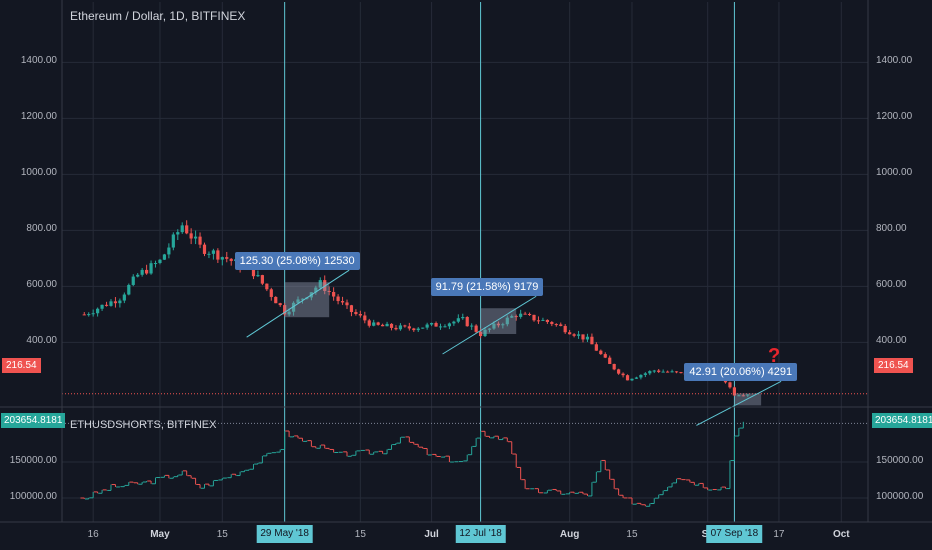 The width and height of the screenshot is (932, 550). I want to click on indicator-value-label-right: 203654.8181, so click(902, 420).